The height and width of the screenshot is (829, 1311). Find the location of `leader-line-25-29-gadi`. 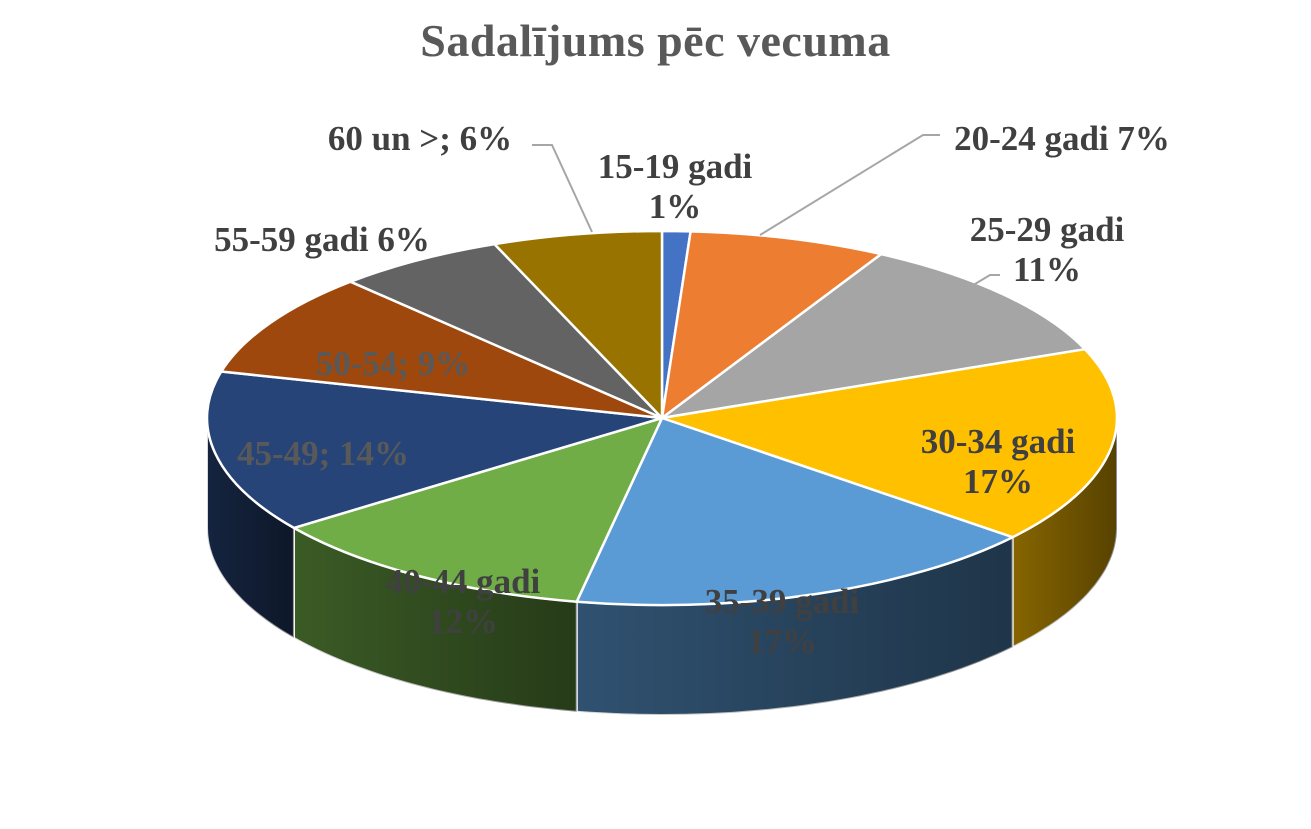

leader-line-25-29-gadi is located at coordinates (982, 282).